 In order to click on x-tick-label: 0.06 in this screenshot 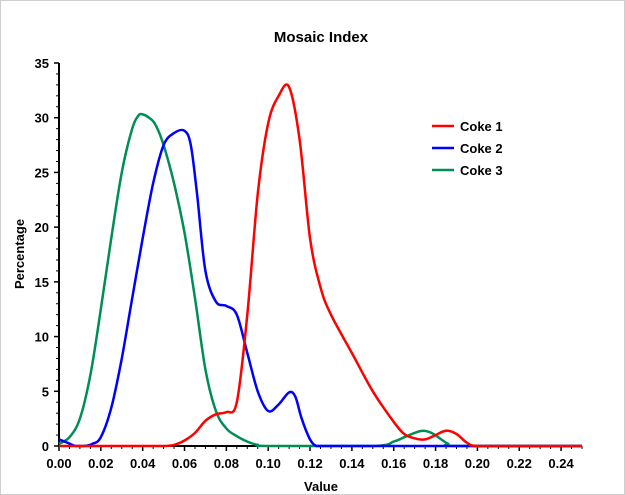, I will do `click(184, 463)`.